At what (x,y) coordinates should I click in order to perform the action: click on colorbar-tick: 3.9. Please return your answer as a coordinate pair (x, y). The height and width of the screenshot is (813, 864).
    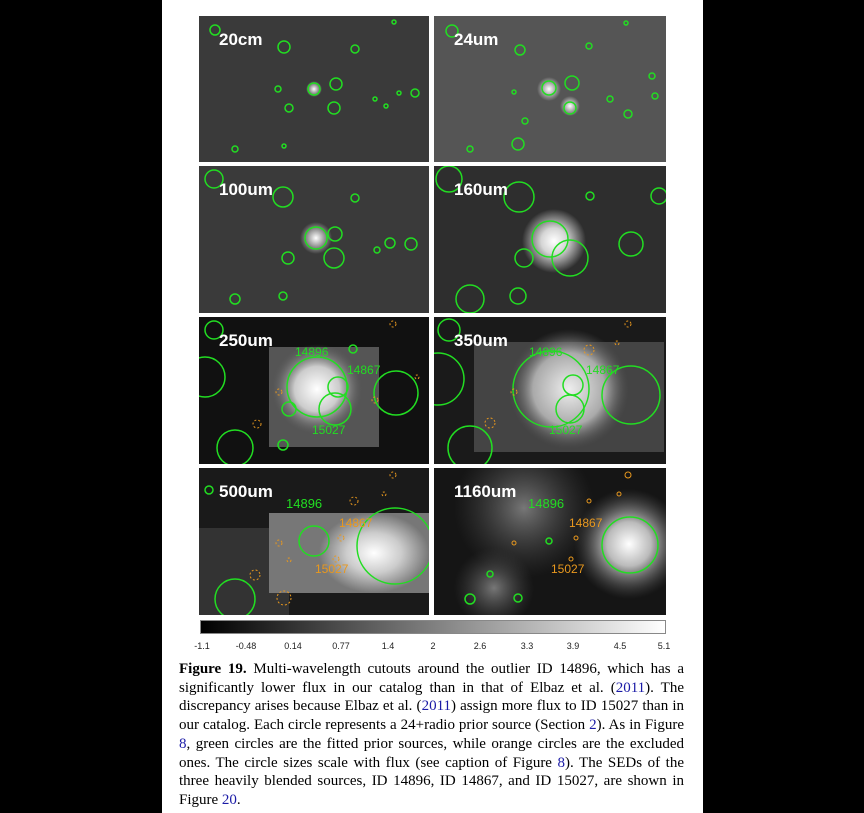
    Looking at the image, I should click on (573, 646).